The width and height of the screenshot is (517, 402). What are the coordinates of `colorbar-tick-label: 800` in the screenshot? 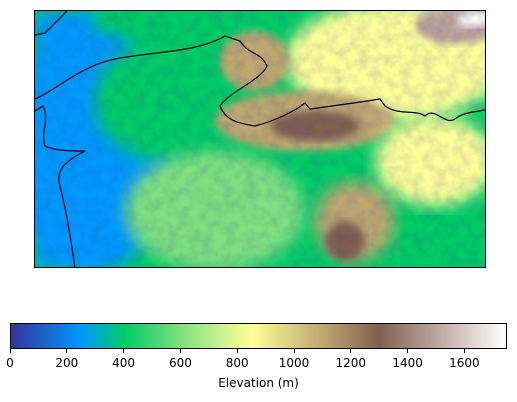 It's located at (237, 363).